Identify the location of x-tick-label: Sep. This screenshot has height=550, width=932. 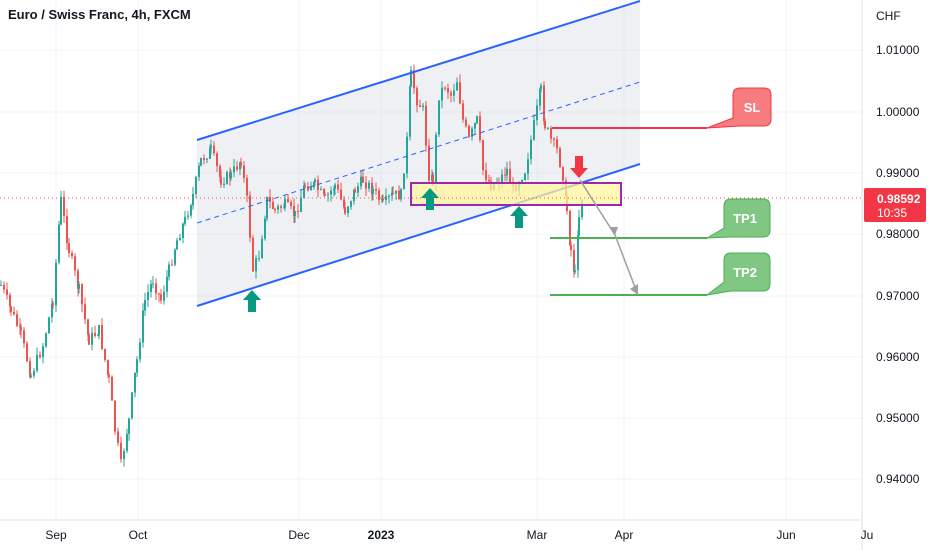
(56, 535).